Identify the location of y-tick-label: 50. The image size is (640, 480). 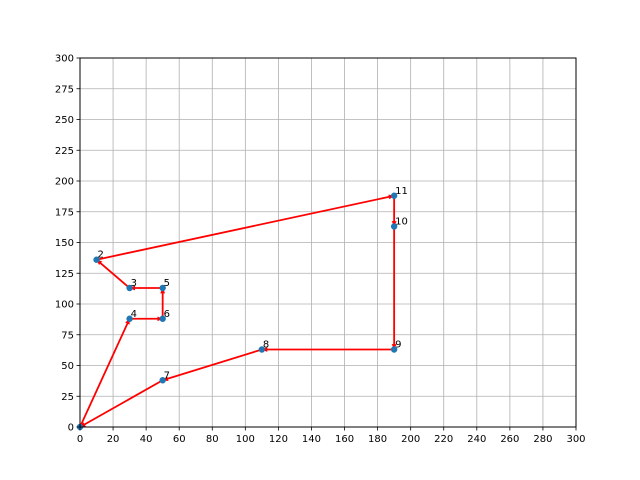
(67, 366).